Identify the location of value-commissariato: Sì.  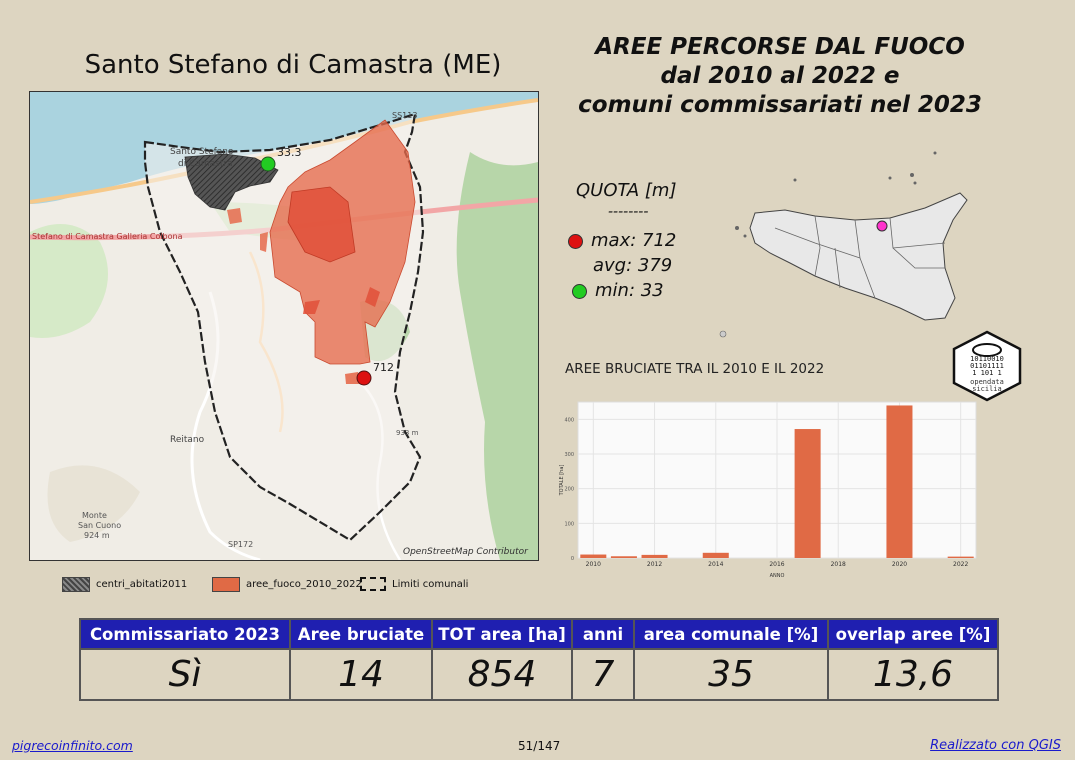
(185, 674).